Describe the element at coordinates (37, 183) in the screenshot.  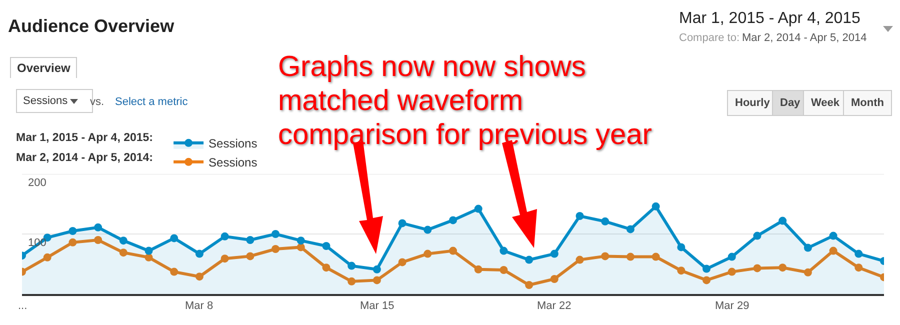
I see `y-tick-label: 200` at that location.